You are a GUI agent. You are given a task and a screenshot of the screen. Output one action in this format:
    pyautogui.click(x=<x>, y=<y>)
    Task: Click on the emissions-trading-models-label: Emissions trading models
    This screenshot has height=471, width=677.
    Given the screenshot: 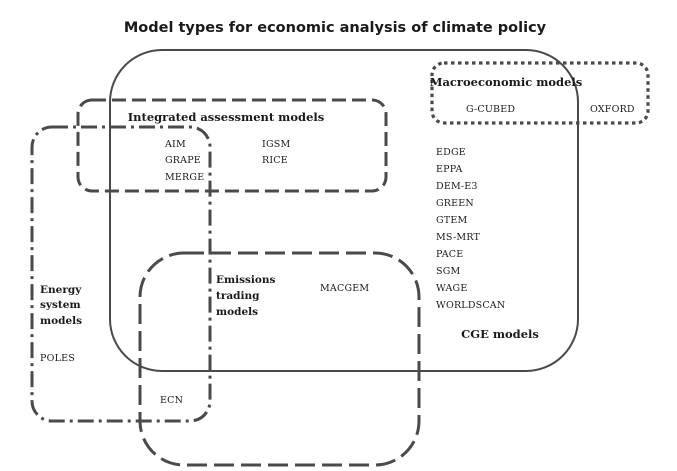 What is the action you would take?
    pyautogui.click(x=246, y=296)
    